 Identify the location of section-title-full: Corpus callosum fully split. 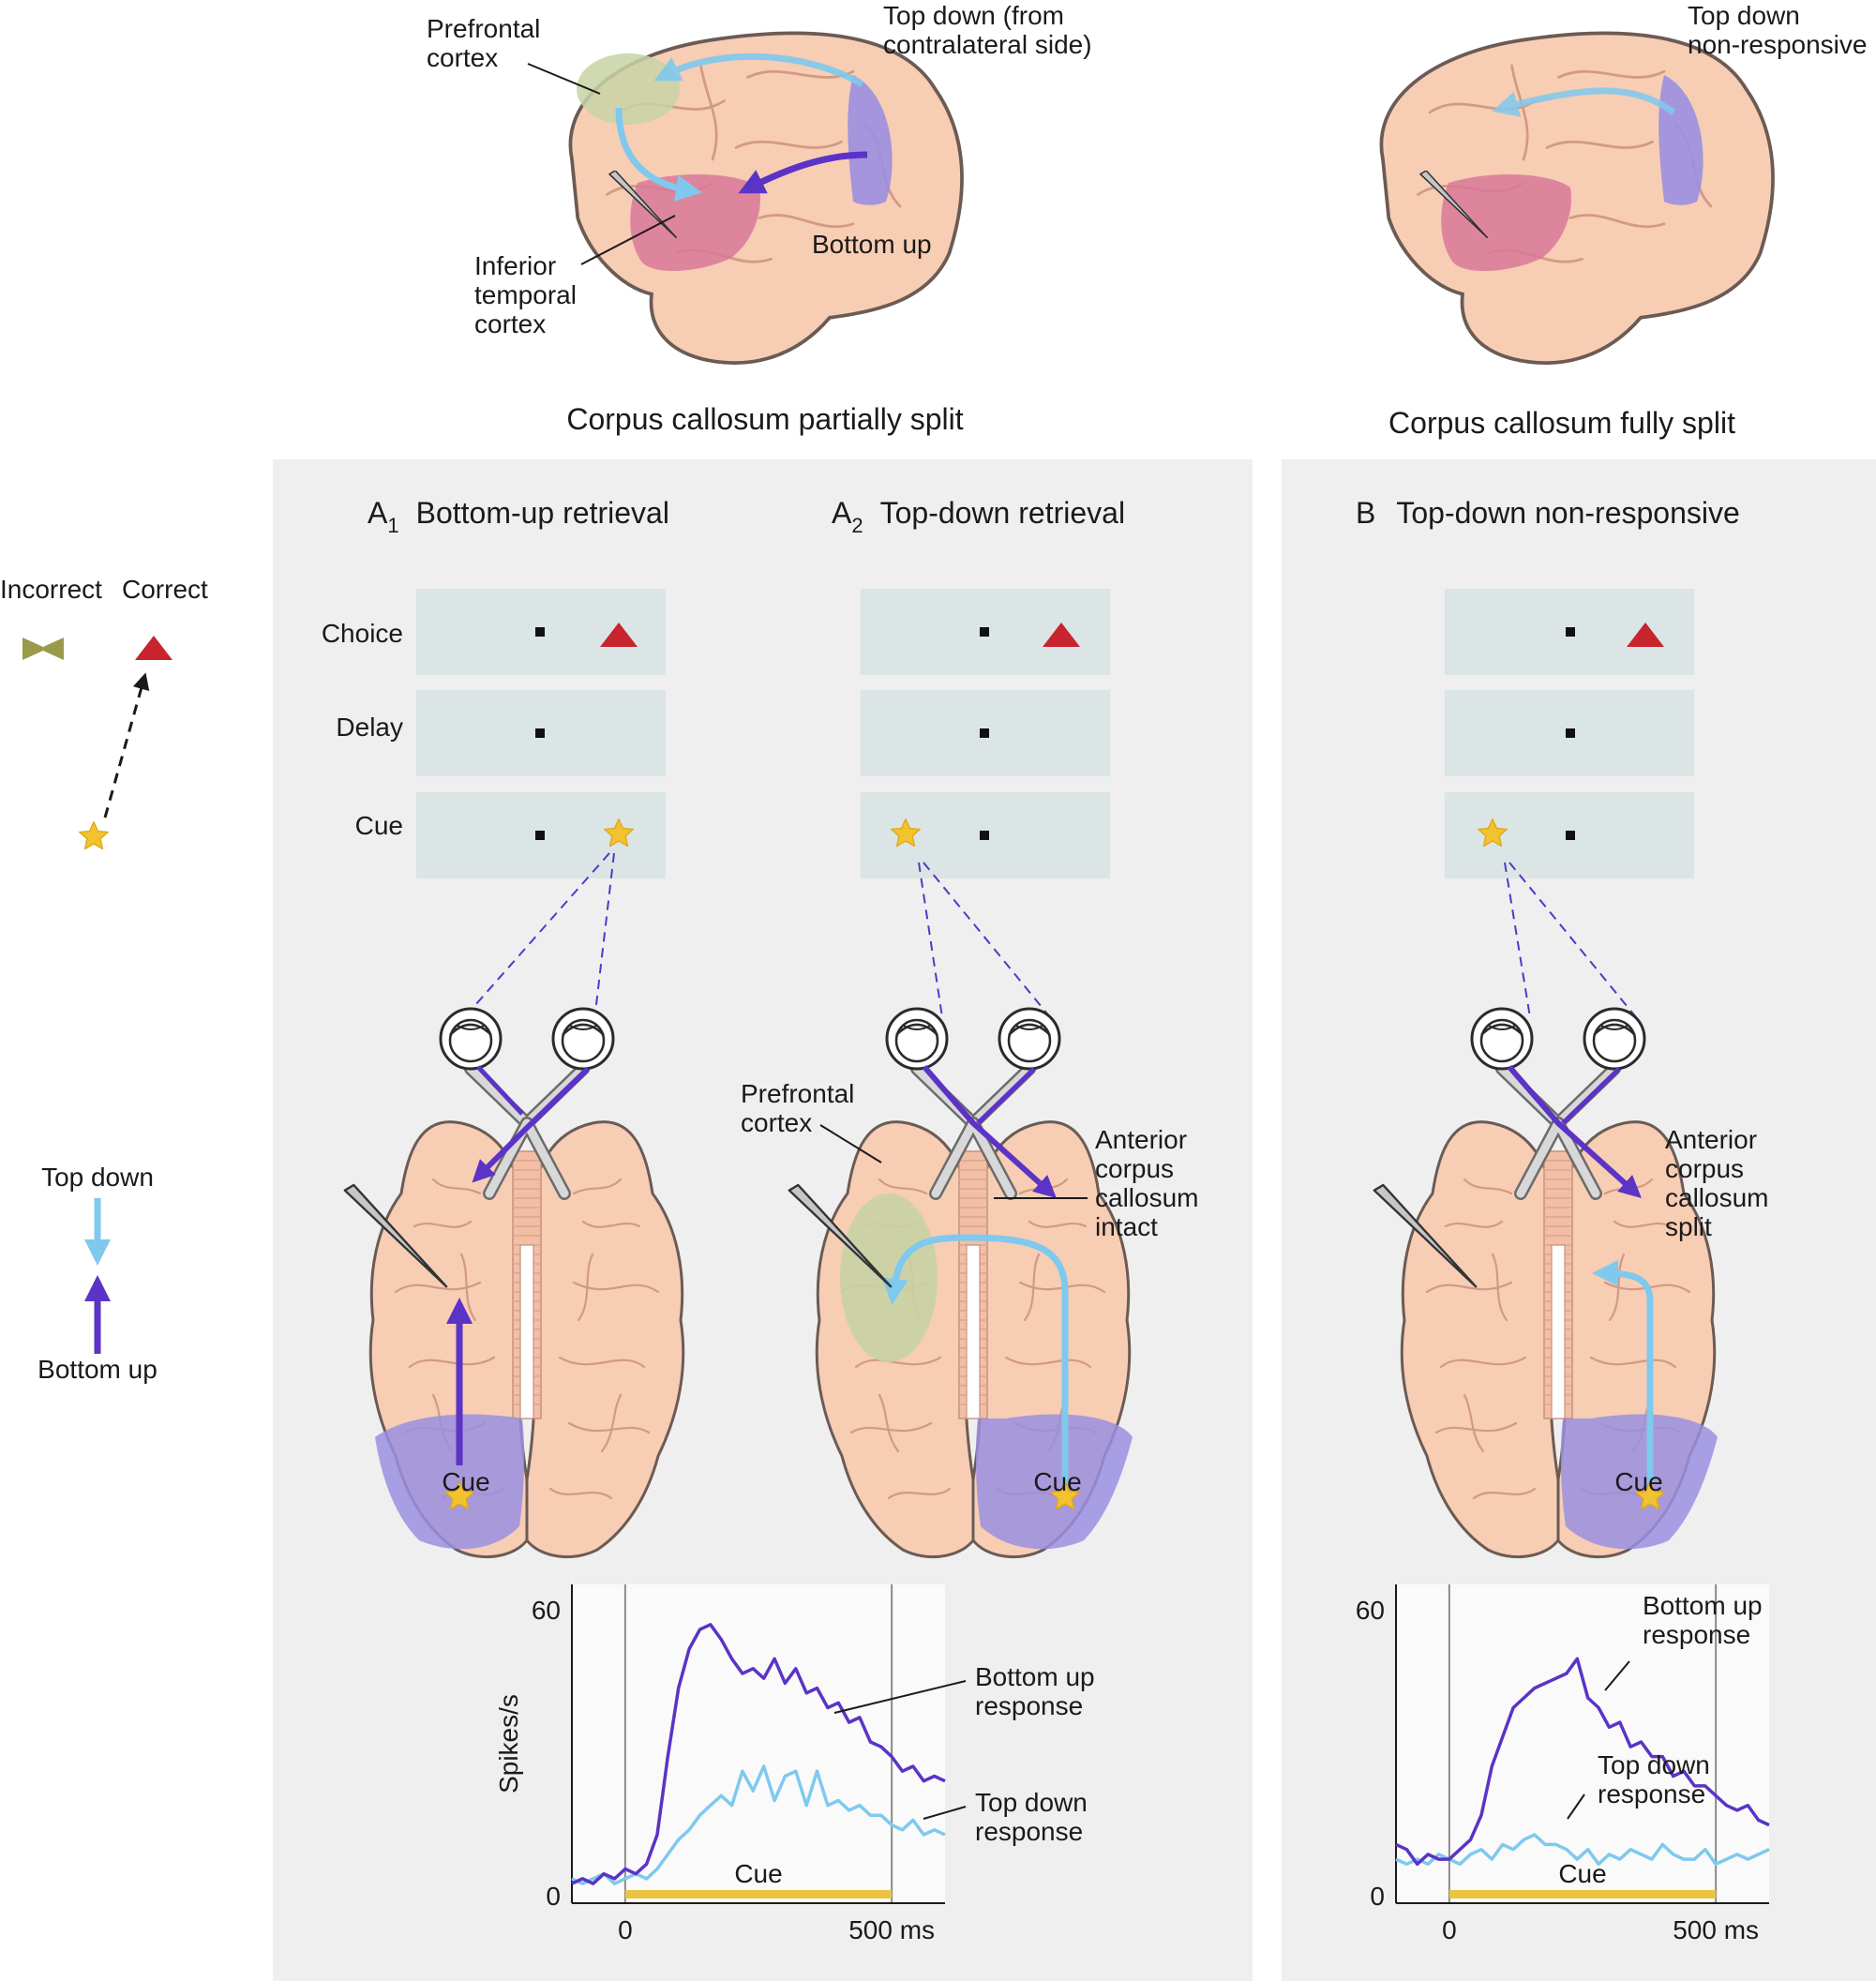
(1561, 423).